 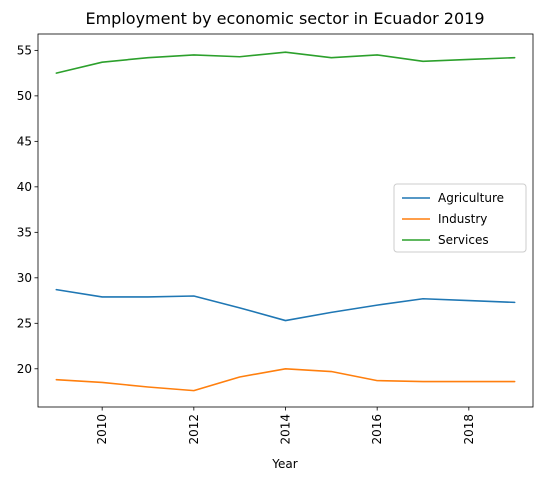 What do you see at coordinates (24, 278) in the screenshot?
I see `y-tick-label: 30` at bounding box center [24, 278].